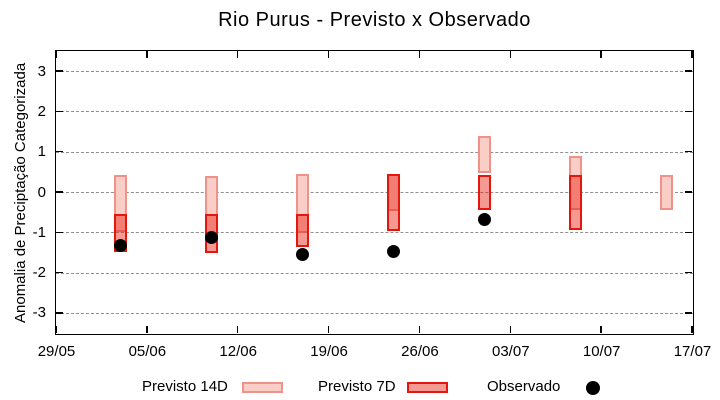  Describe the element at coordinates (41, 152) in the screenshot. I see `y-tick-label: 1` at that location.